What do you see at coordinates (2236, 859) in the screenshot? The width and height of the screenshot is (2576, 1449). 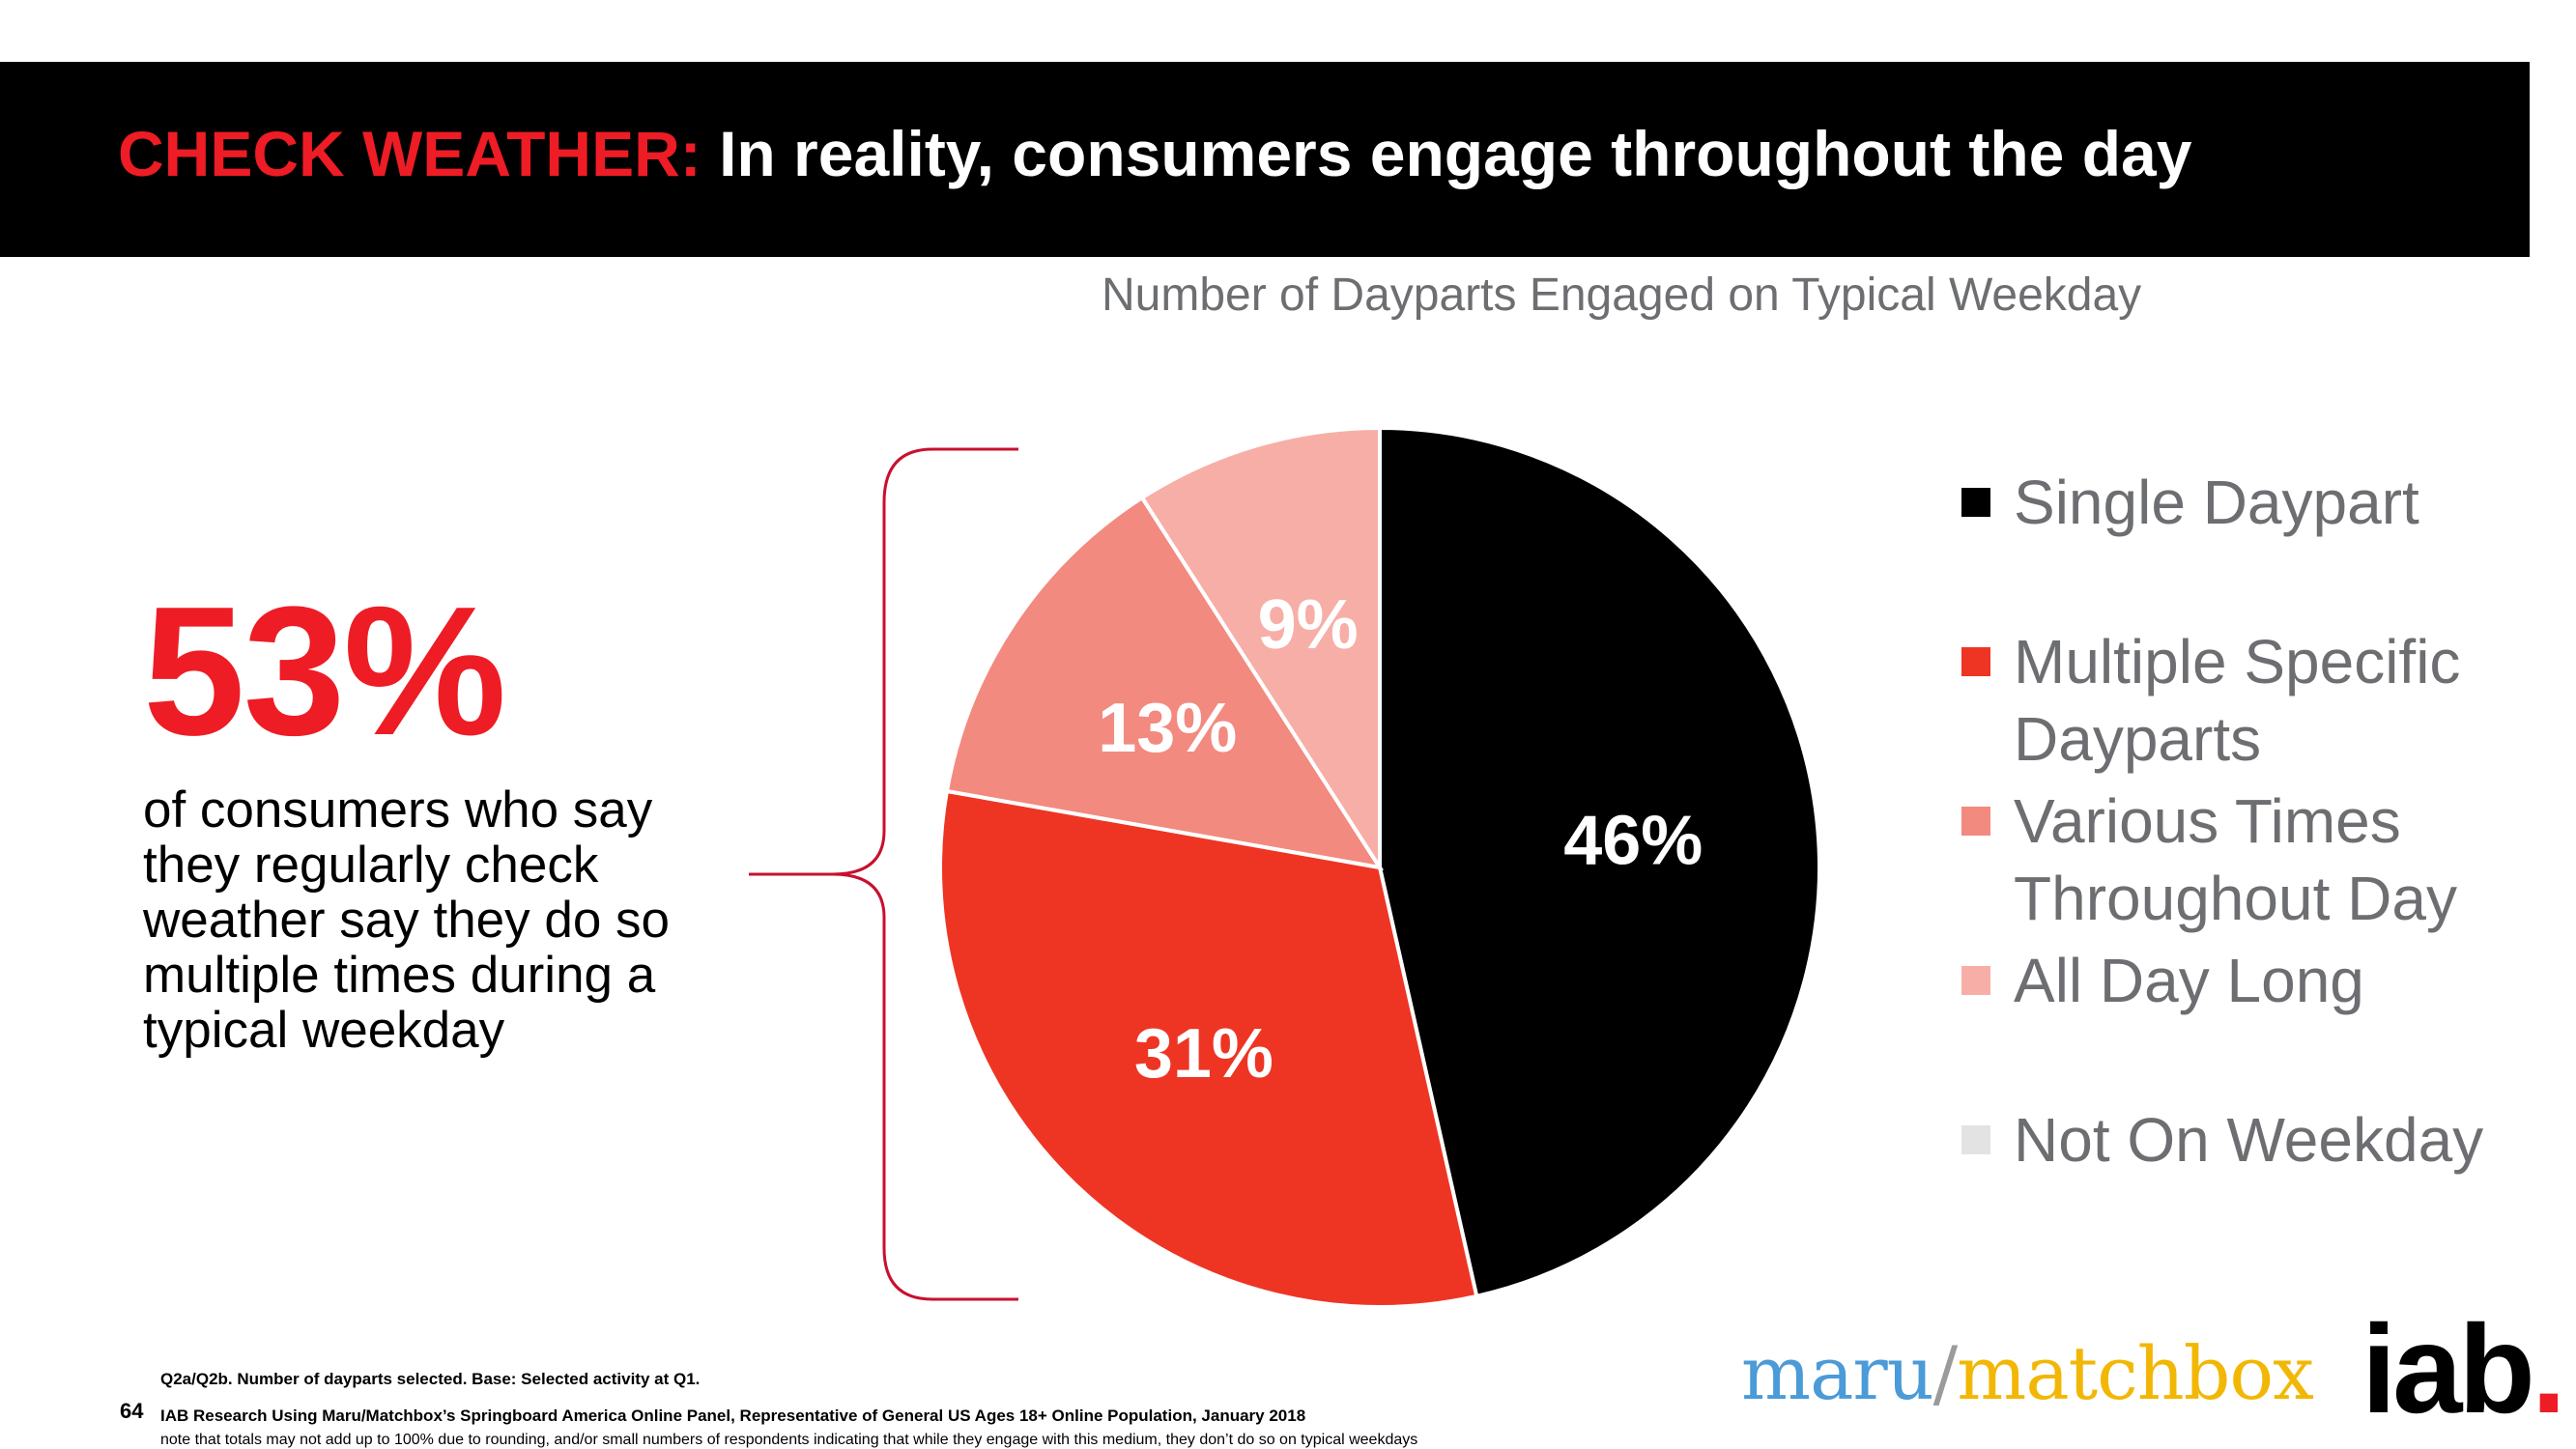 I see `legend-label: Various Times Throughout Day` at bounding box center [2236, 859].